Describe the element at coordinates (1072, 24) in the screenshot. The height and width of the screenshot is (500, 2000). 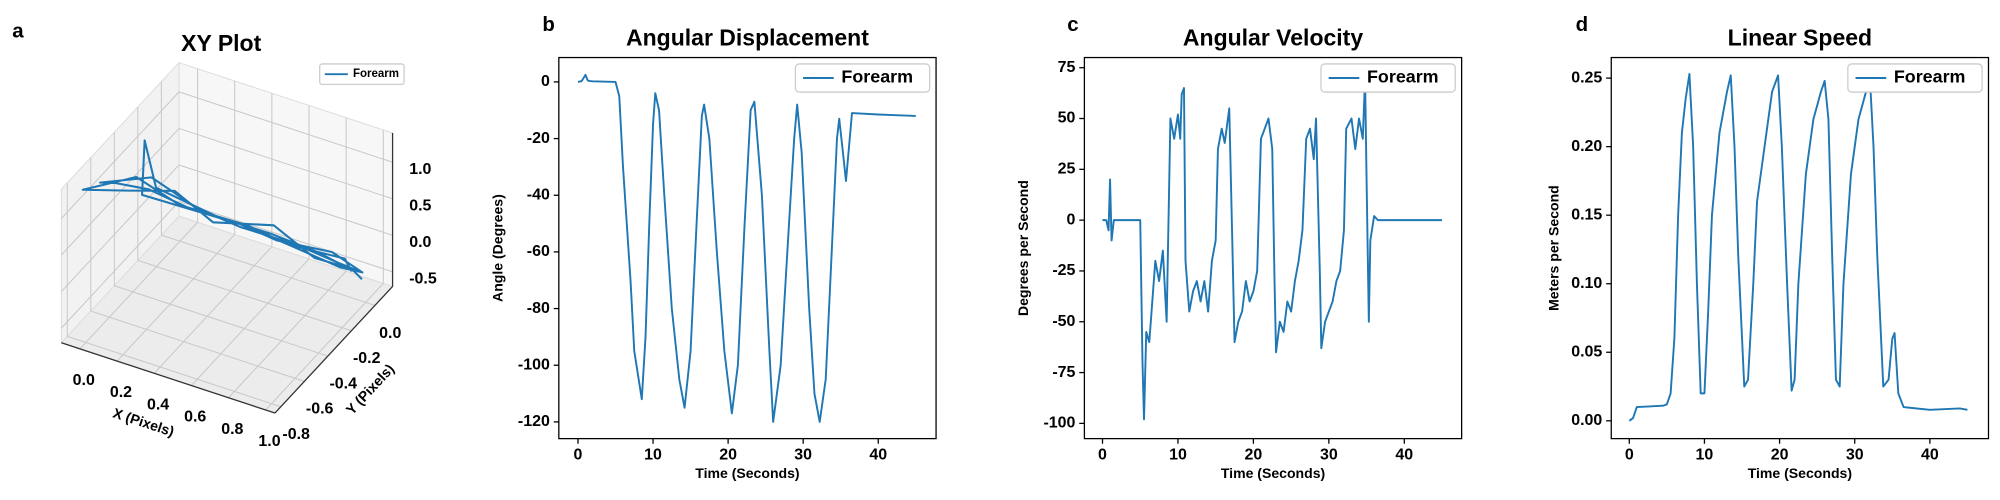
I see `panel-letter: c` at that location.